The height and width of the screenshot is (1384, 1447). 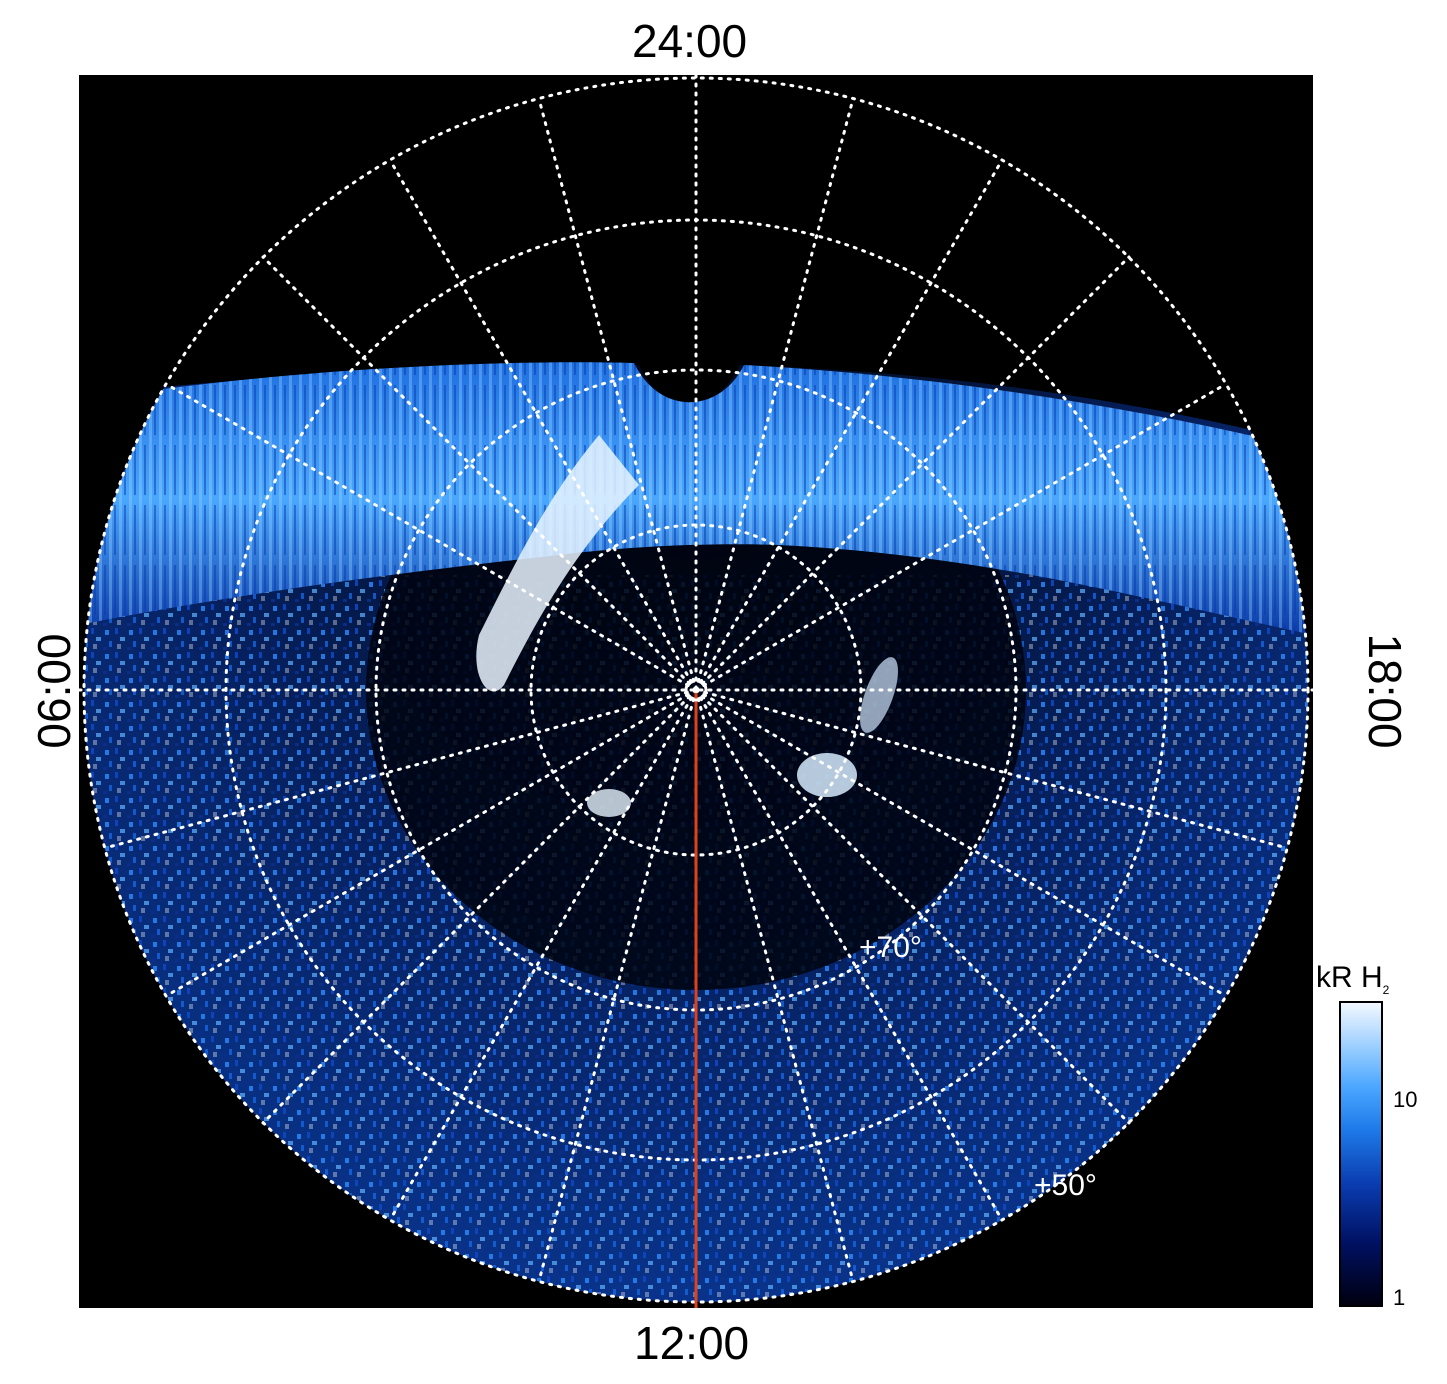 What do you see at coordinates (54, 691) in the screenshot?
I see `local-time-label-left: 06:00` at bounding box center [54, 691].